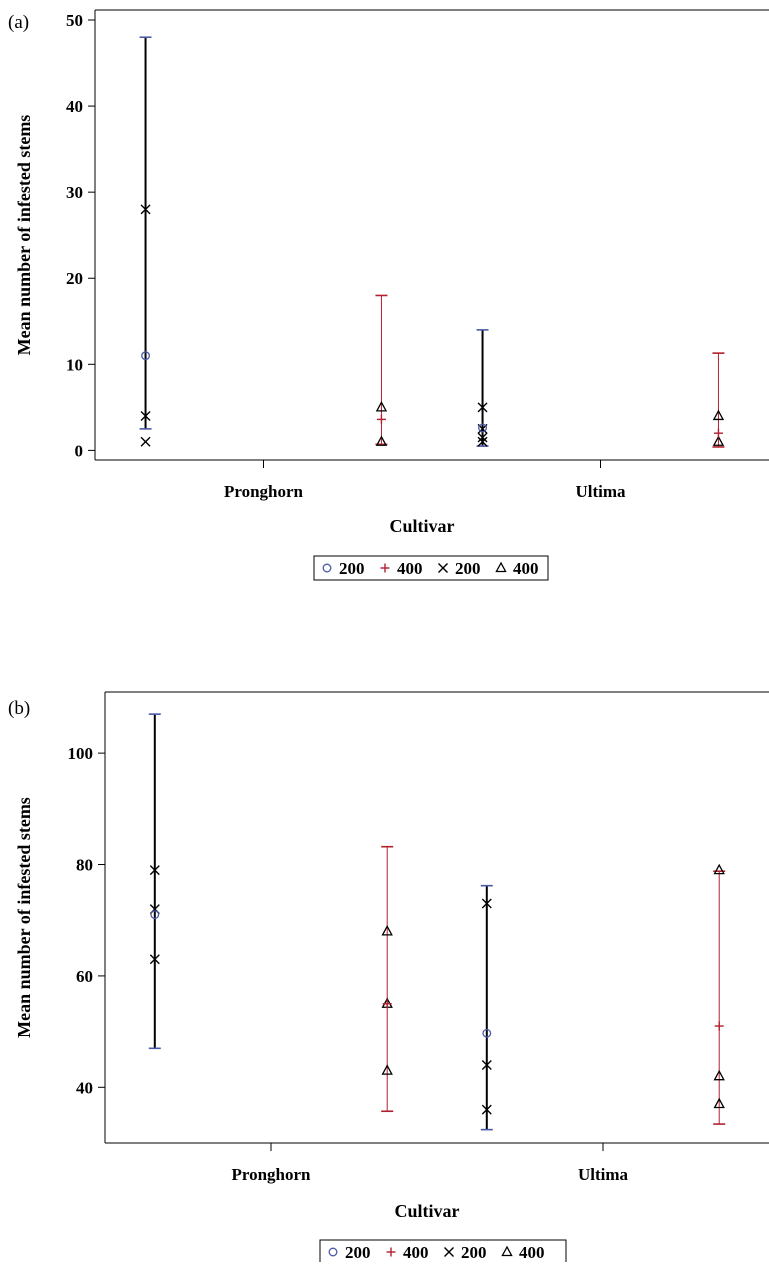  Describe the element at coordinates (19, 708) in the screenshot. I see `panel-label: (b)` at that location.